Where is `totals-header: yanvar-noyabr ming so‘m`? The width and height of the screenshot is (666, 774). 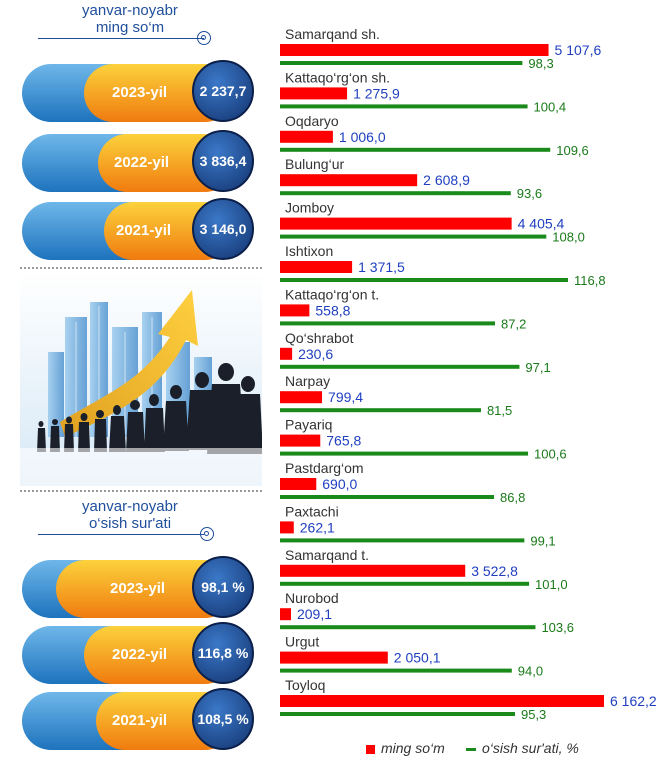 totals-header: yanvar-noyabr ming so‘m is located at coordinates (130, 19).